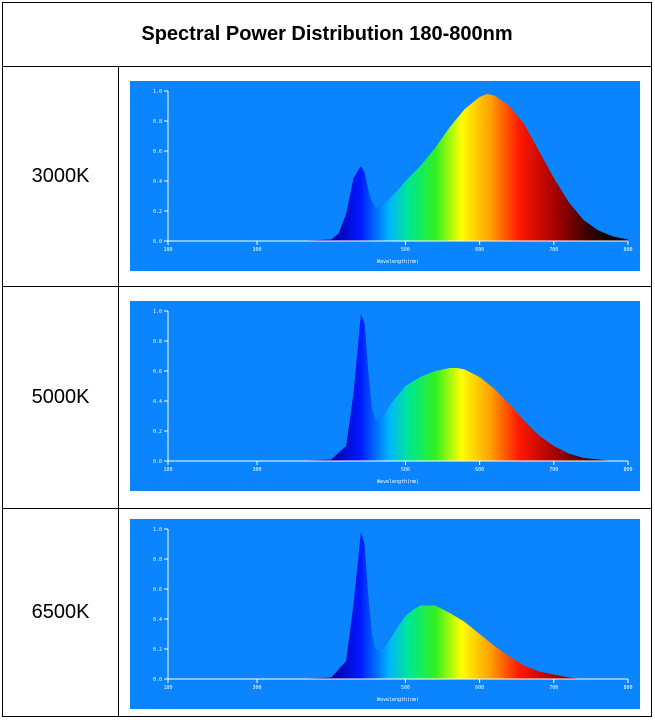 The image size is (655, 720). Describe the element at coordinates (61, 397) in the screenshot. I see `row-label: 5000K` at that location.